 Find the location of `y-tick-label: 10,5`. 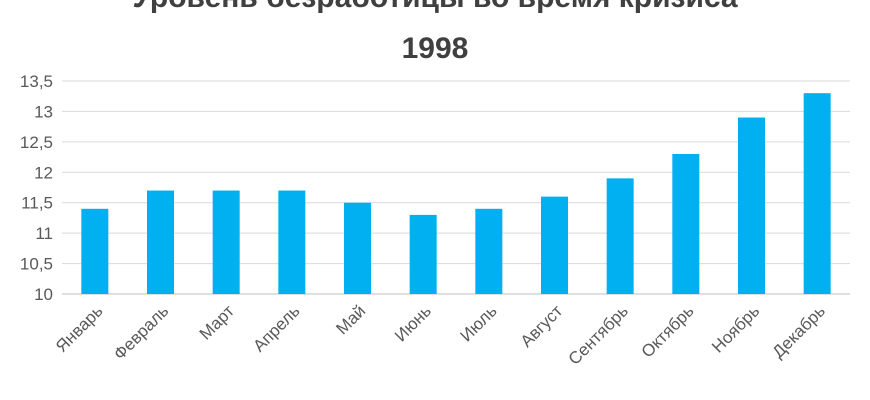

y-tick-label: 10,5 is located at coordinates (36, 264).